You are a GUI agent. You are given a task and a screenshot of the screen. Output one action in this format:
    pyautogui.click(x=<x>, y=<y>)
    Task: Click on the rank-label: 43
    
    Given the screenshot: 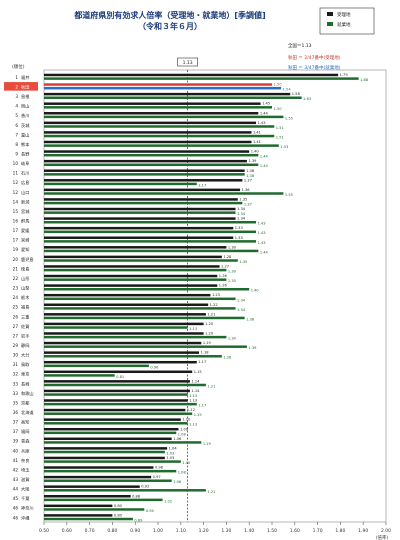 What is the action you would take?
    pyautogui.click(x=16, y=479)
    